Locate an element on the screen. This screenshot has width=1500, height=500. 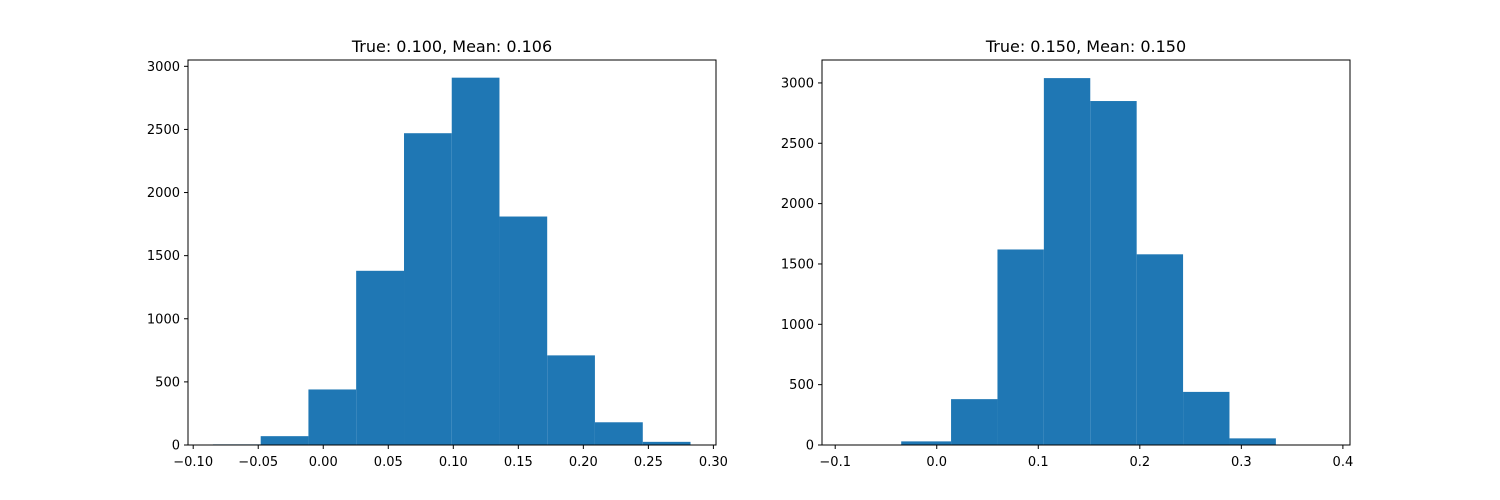
x-tick-label: 0.2 is located at coordinates (1139, 462).